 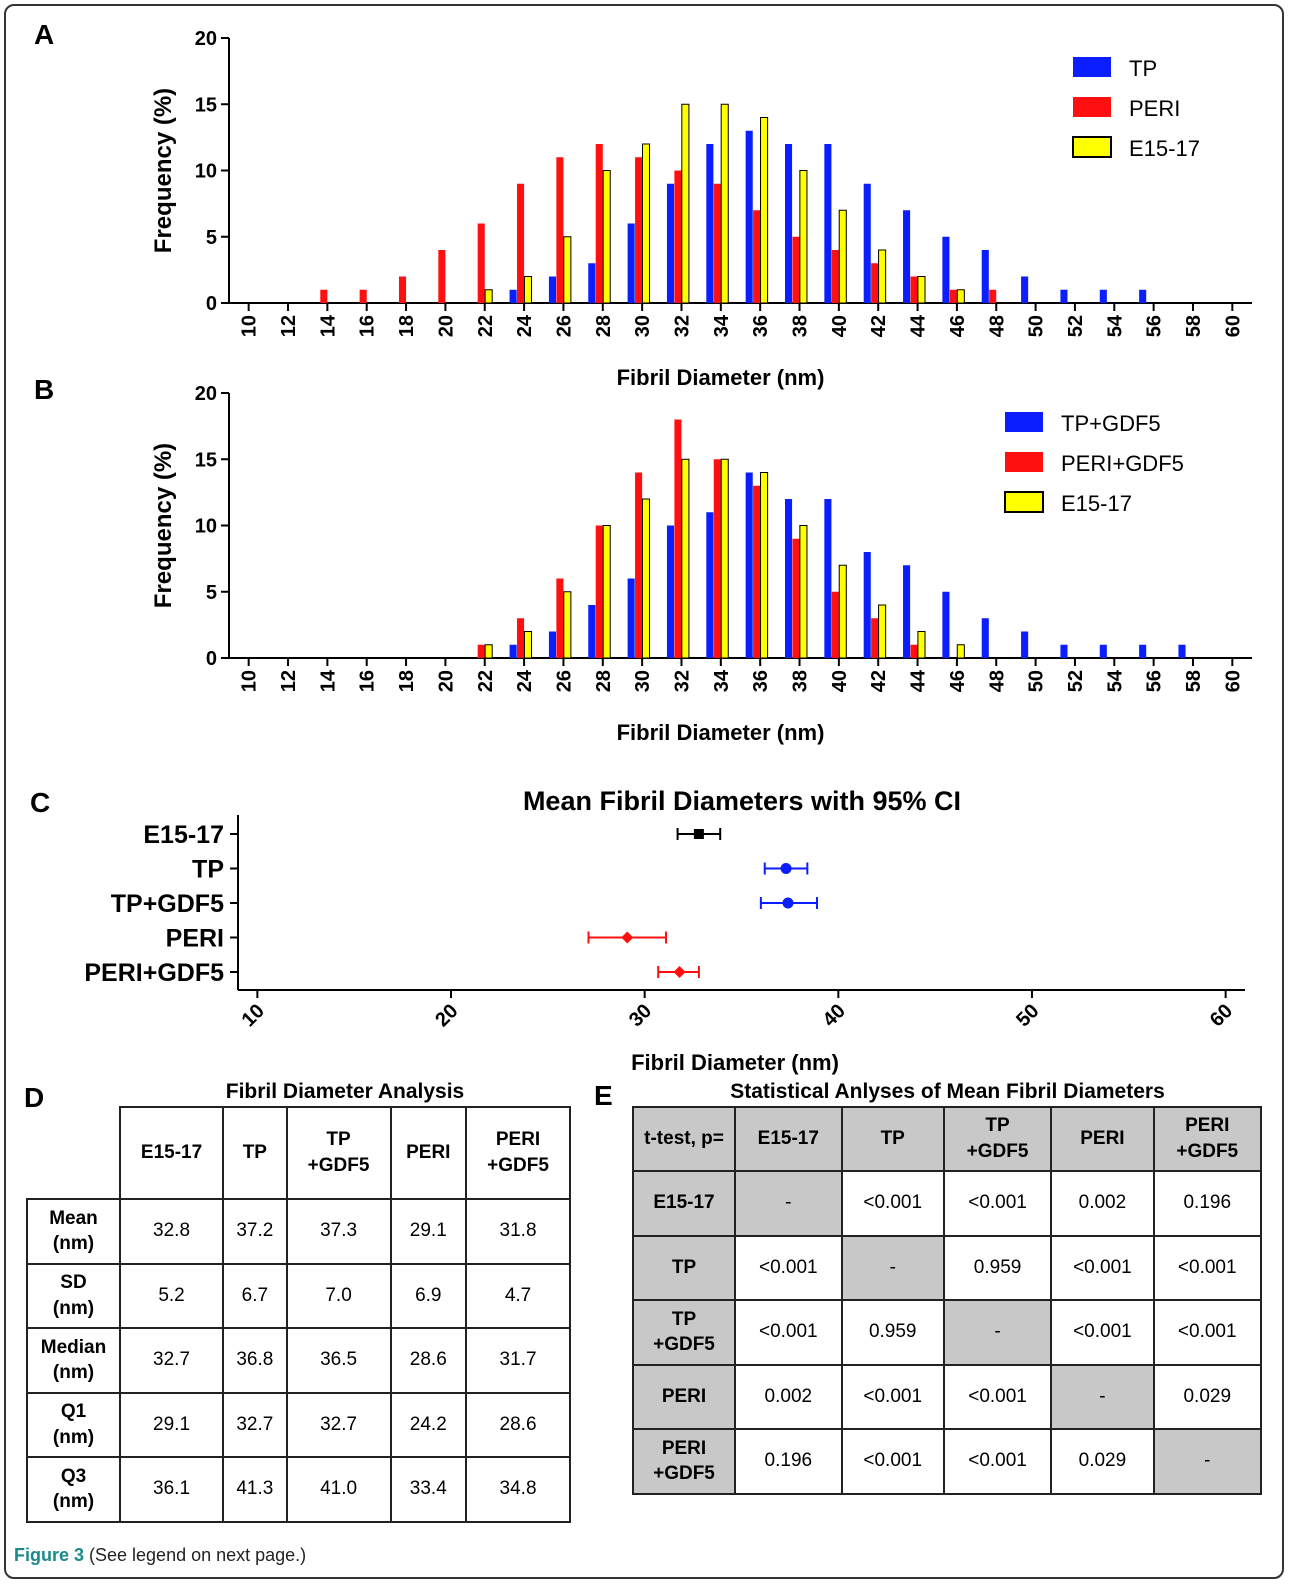 What do you see at coordinates (801, 326) in the screenshot?
I see `x-tick-label-a: 38` at bounding box center [801, 326].